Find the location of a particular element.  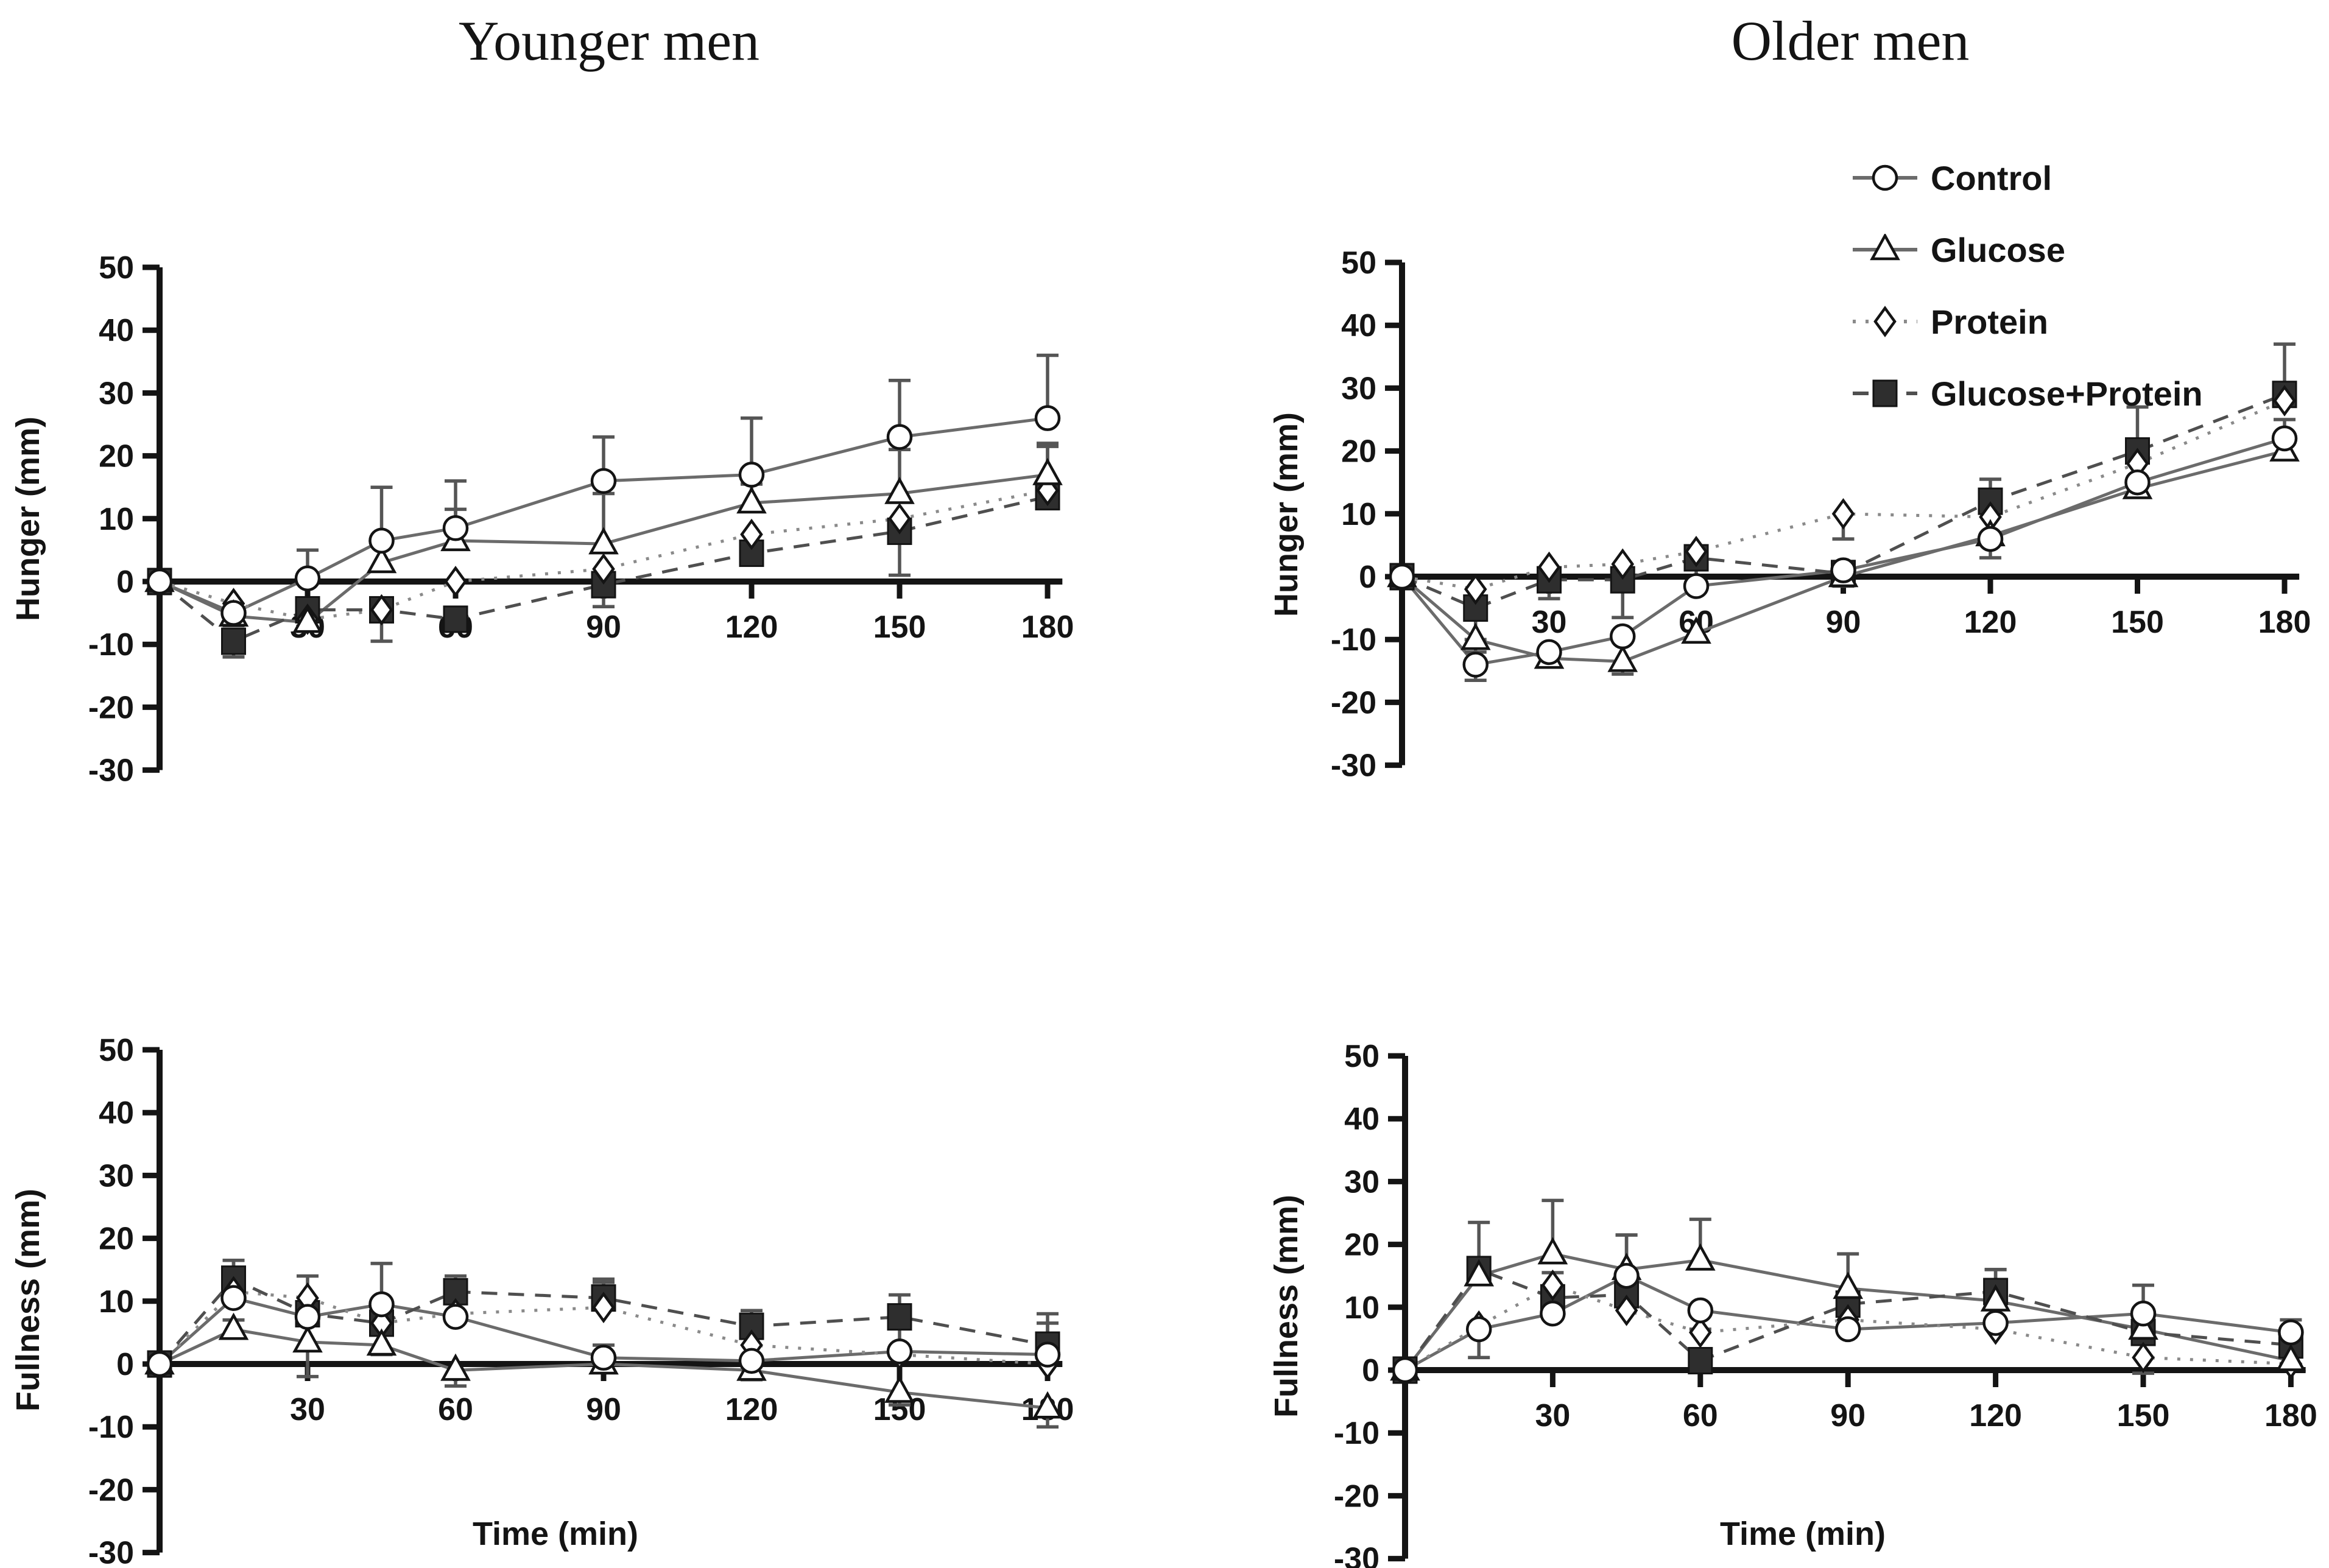

x-tick-label: 120 is located at coordinates (1990, 623).